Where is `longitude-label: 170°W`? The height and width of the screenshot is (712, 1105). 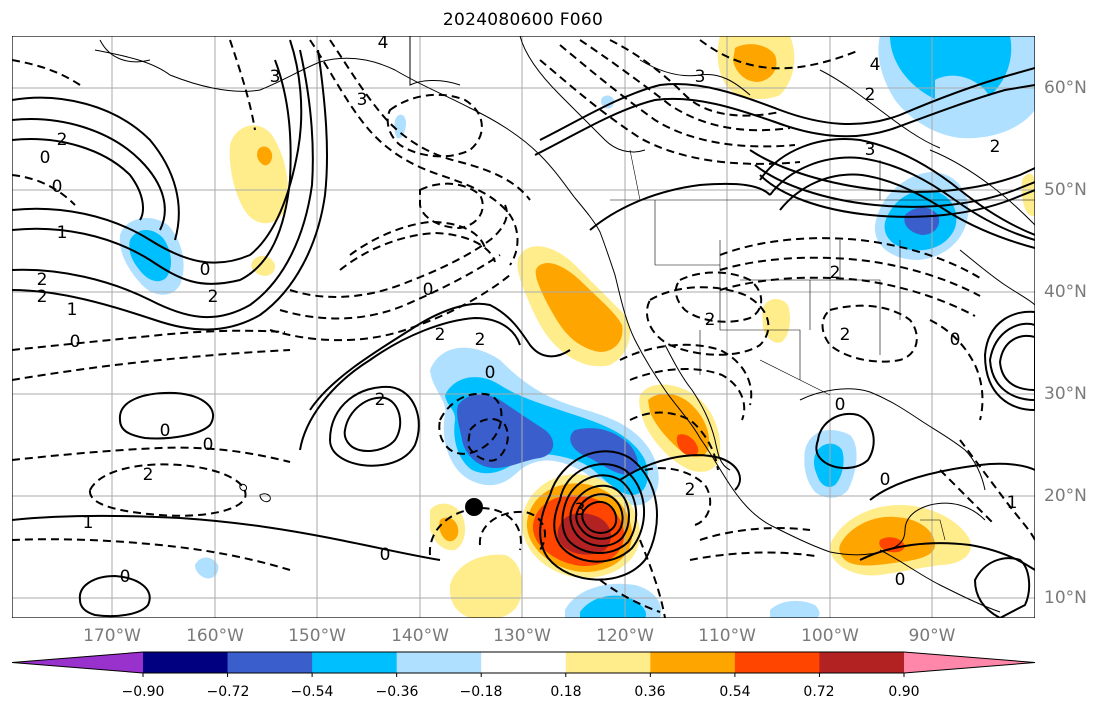
longitude-label: 170°W is located at coordinates (112, 636).